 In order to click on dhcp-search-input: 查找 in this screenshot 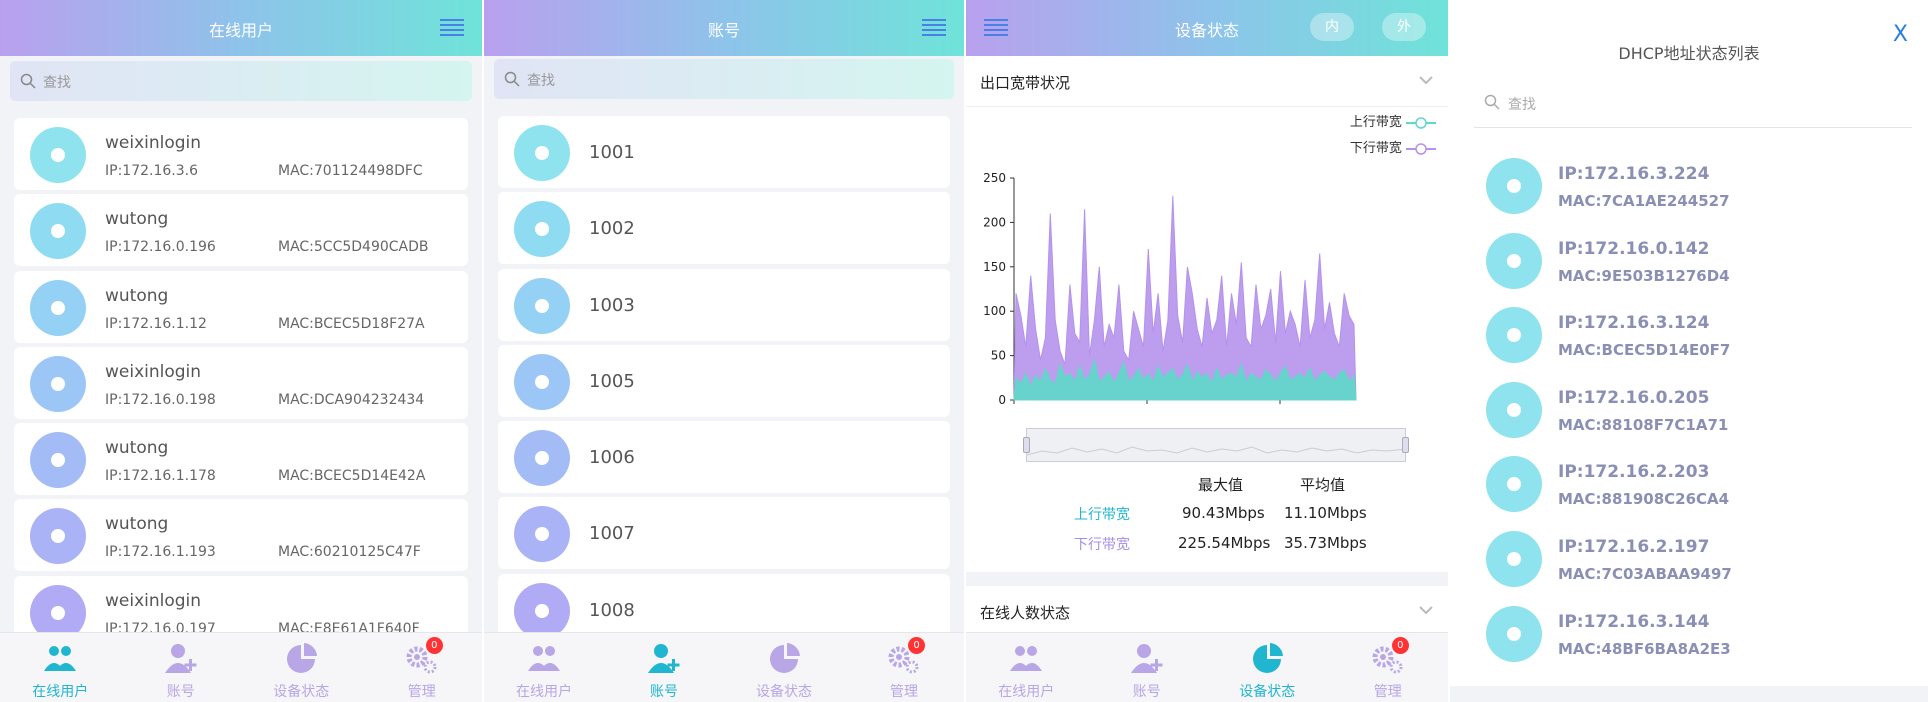, I will do `click(1693, 108)`.